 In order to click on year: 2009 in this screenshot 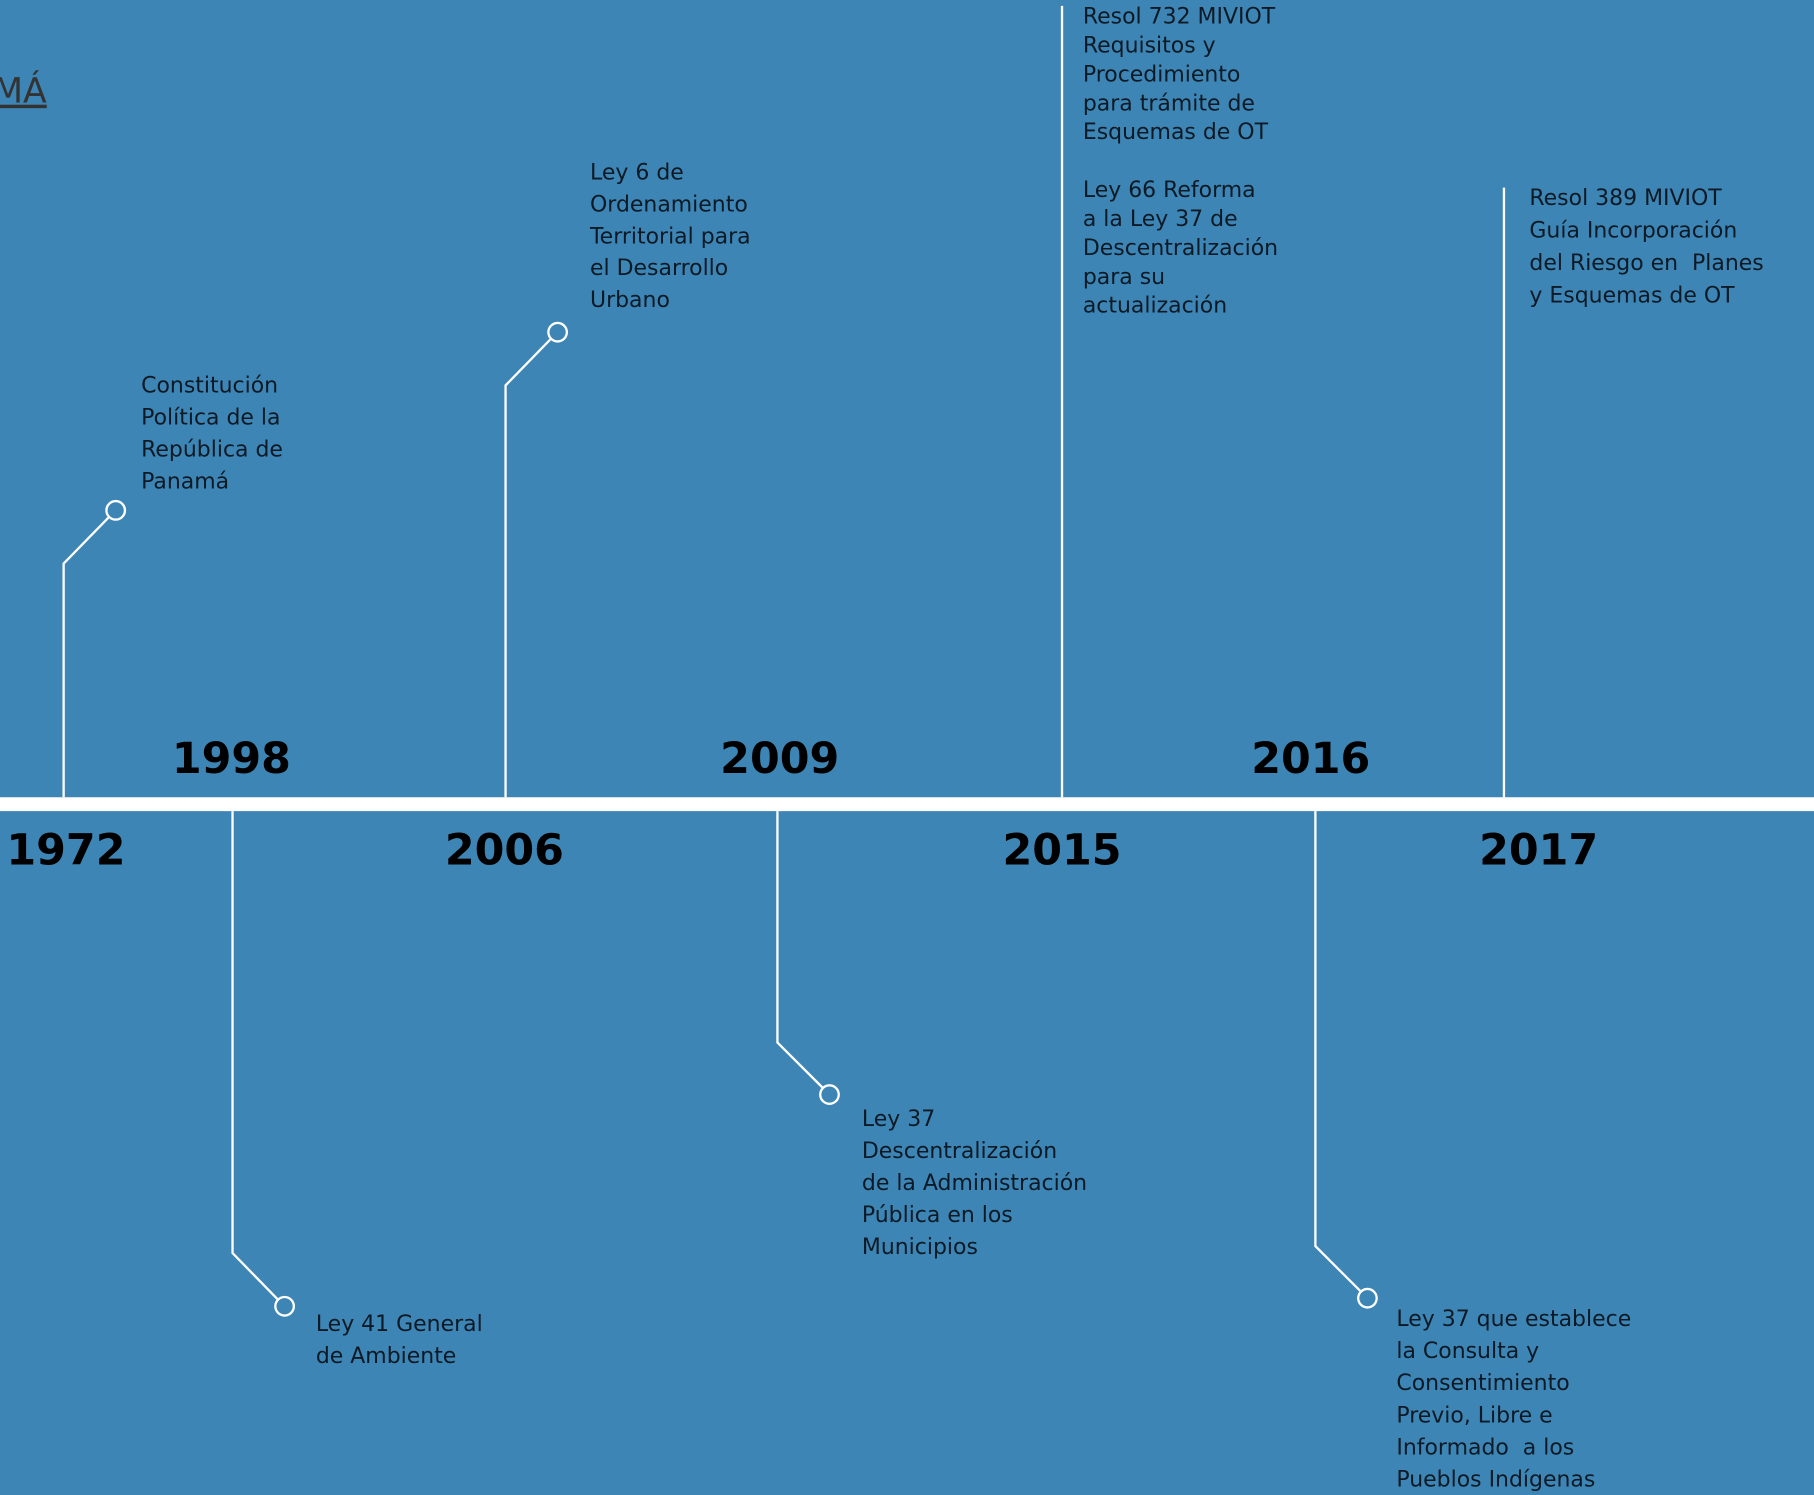, I will do `click(779, 759)`.